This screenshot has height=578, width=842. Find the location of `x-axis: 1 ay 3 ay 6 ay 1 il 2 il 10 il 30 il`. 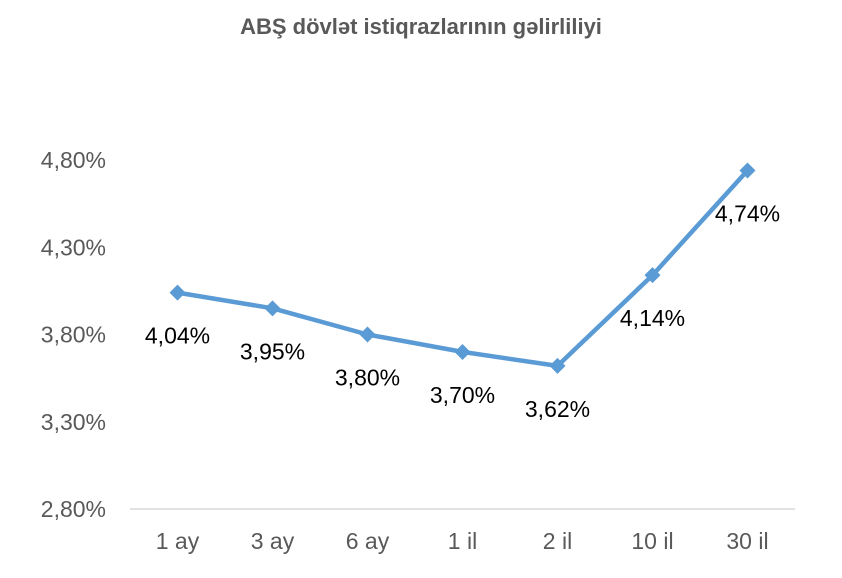

x-axis: 1 ay 3 ay 6 ay 1 il 2 il 10 il 30 il is located at coordinates (462, 531).